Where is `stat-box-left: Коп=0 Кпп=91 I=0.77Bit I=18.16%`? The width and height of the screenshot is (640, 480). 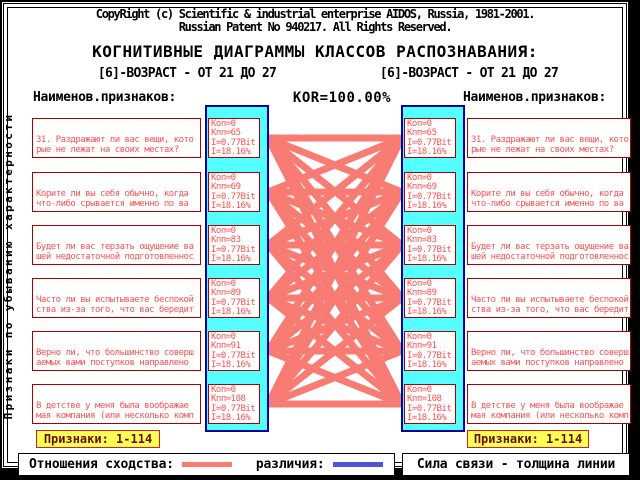
stat-box-left: Коп=0 Кпп=91 I=0.77Bit I=18.16% is located at coordinates (234, 351).